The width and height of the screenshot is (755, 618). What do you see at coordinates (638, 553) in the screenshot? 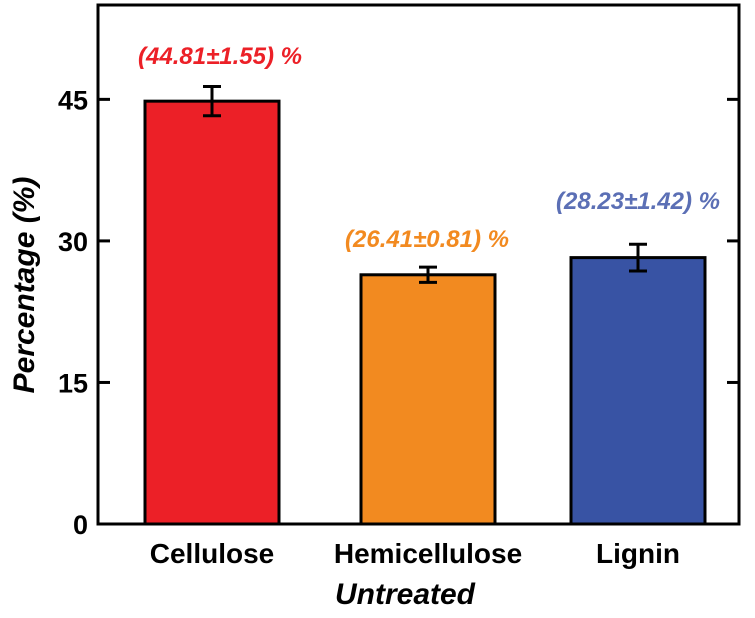
I see `x-tick-label-lignin: Lignin` at bounding box center [638, 553].